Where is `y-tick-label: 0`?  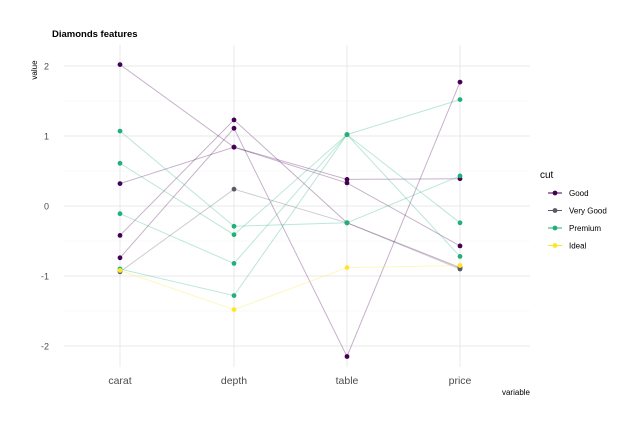
y-tick-label: 0 is located at coordinates (46, 207).